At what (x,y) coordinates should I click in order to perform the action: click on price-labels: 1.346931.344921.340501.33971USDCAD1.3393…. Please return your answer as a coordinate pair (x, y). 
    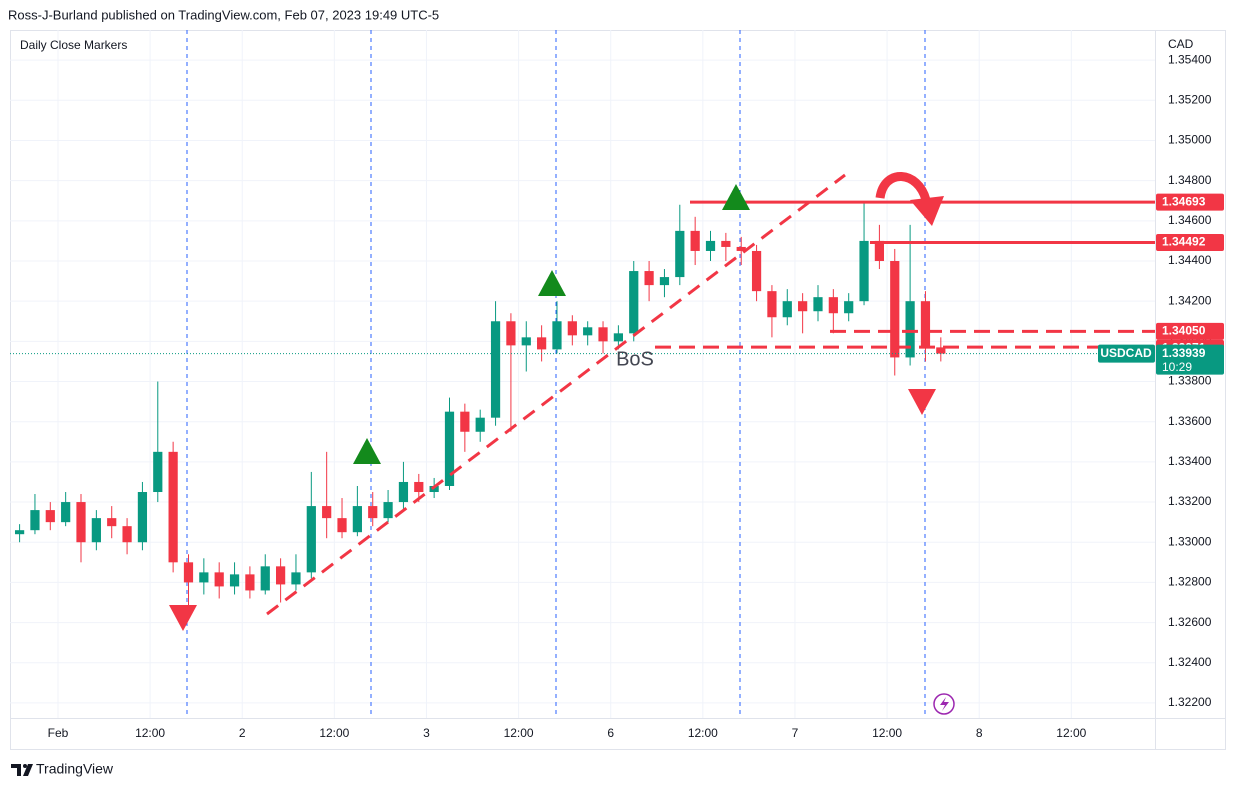
    Looking at the image, I should click on (1161, 284).